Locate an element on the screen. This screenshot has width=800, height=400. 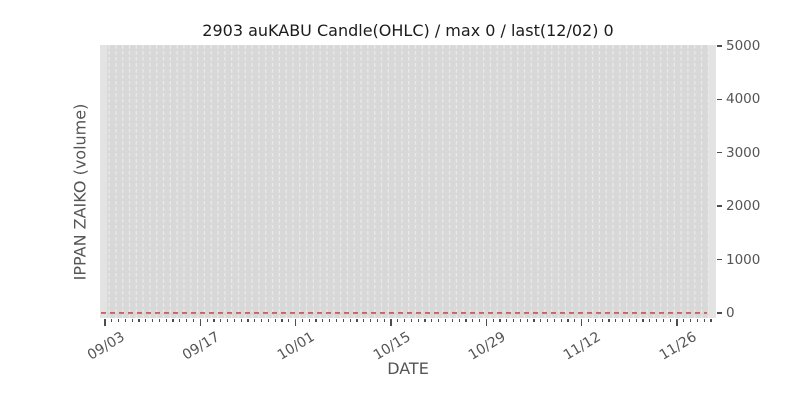
y-tick-label: 1000 is located at coordinates (743, 259).